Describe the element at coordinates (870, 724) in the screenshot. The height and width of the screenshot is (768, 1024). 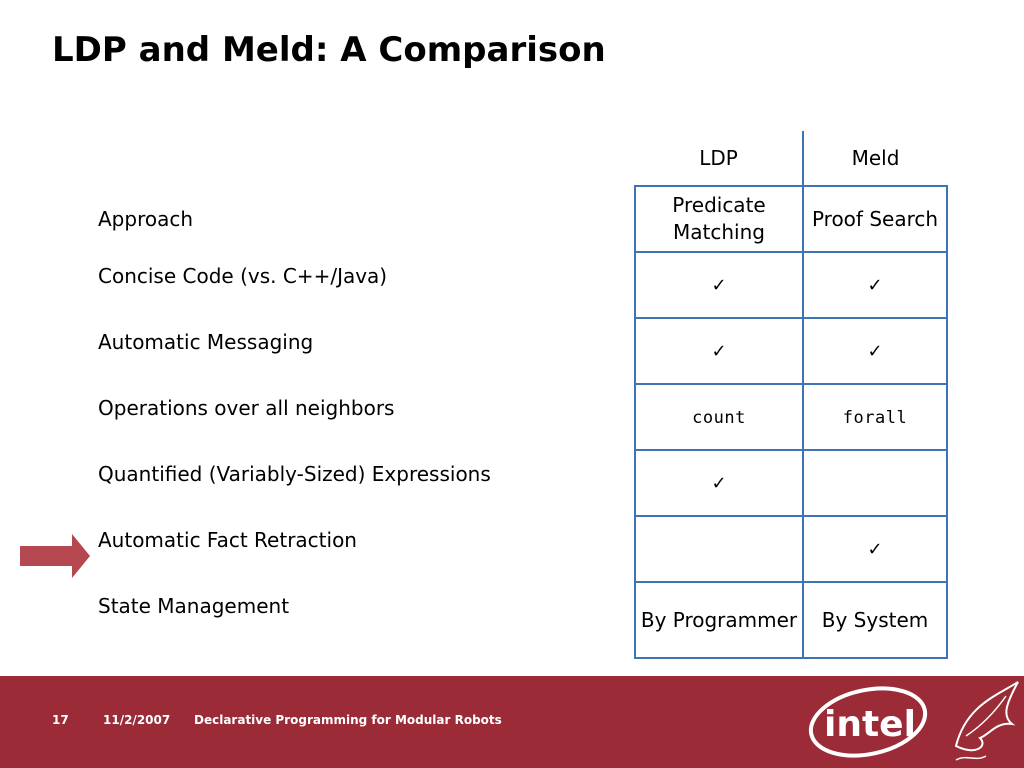
I see `intel-logo-text: intel` at that location.